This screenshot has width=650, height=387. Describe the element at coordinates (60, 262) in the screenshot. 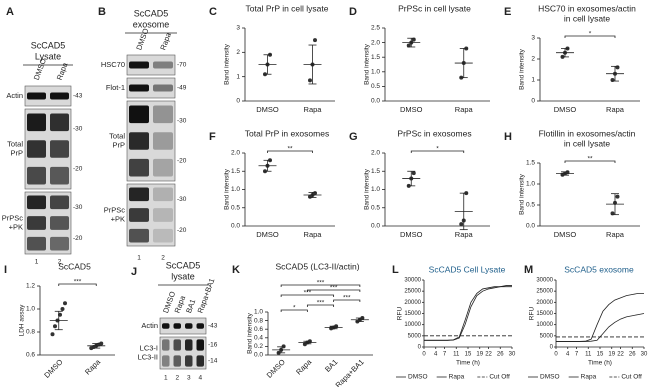

I see `lane-number: 2` at that location.